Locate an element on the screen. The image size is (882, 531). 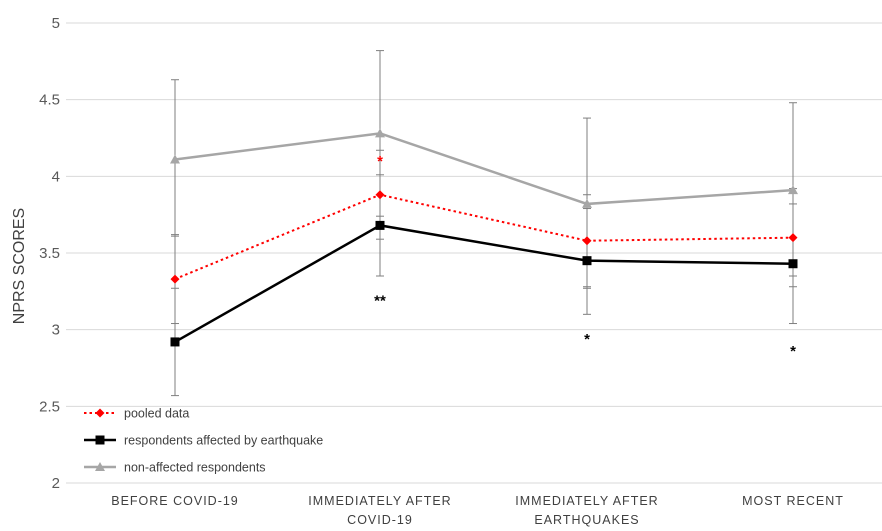
y-tick-labels: 2 2.5 3 3.5 4 4.5 5 is located at coordinates (49, 253).